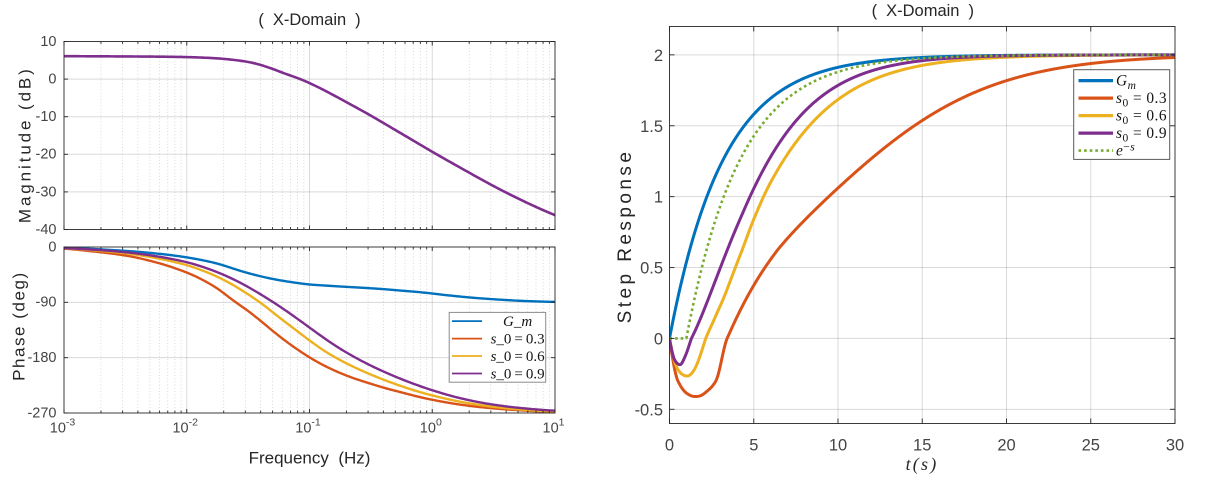 The width and height of the screenshot is (1207, 492). I want to click on svg-text: 2, so click(658, 56).